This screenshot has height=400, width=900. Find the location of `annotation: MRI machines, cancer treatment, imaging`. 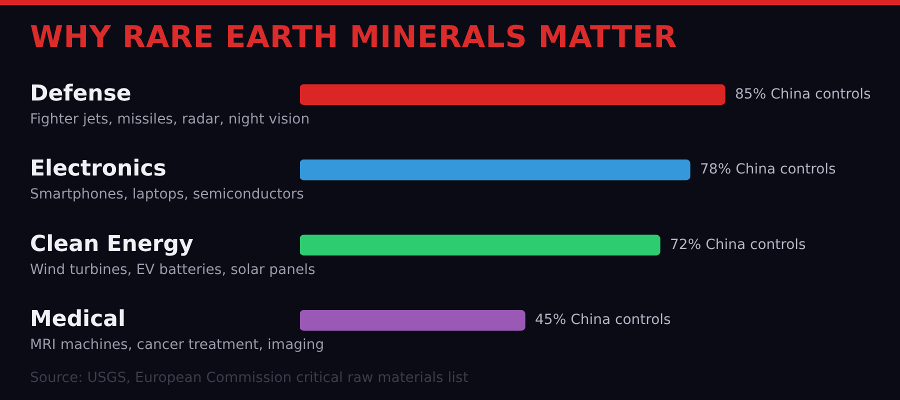

annotation: MRI machines, cancer treatment, imaging is located at coordinates (177, 345).